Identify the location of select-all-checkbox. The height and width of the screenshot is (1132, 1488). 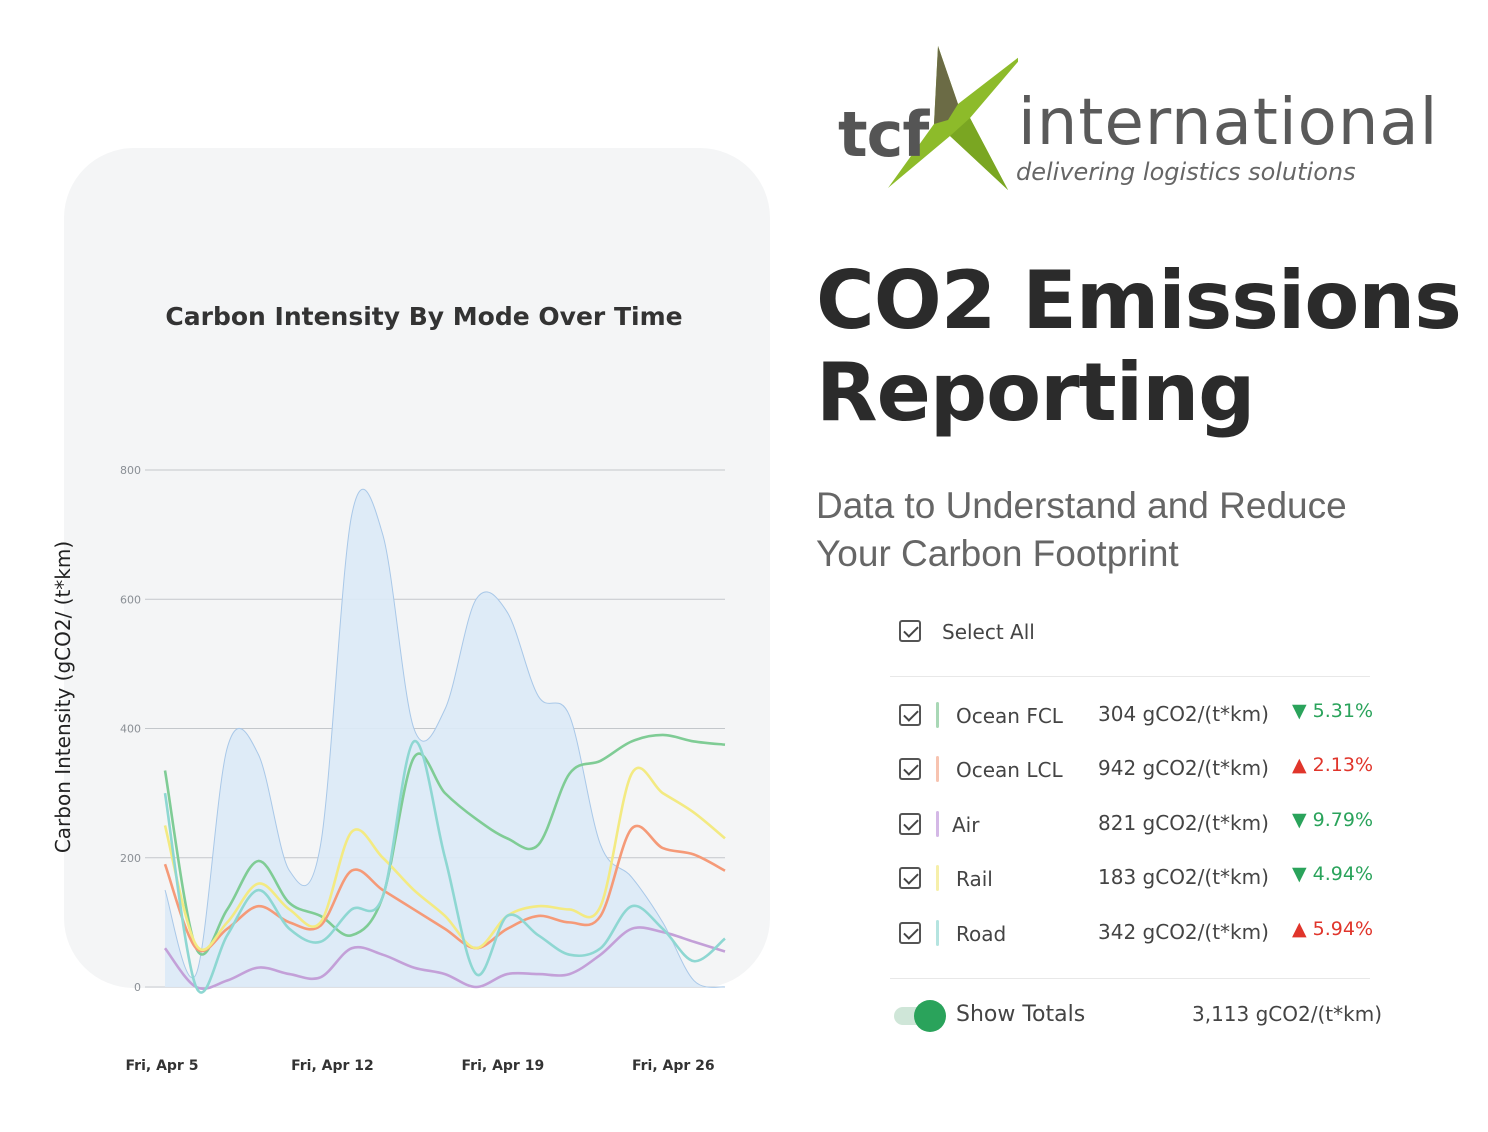
(910, 631).